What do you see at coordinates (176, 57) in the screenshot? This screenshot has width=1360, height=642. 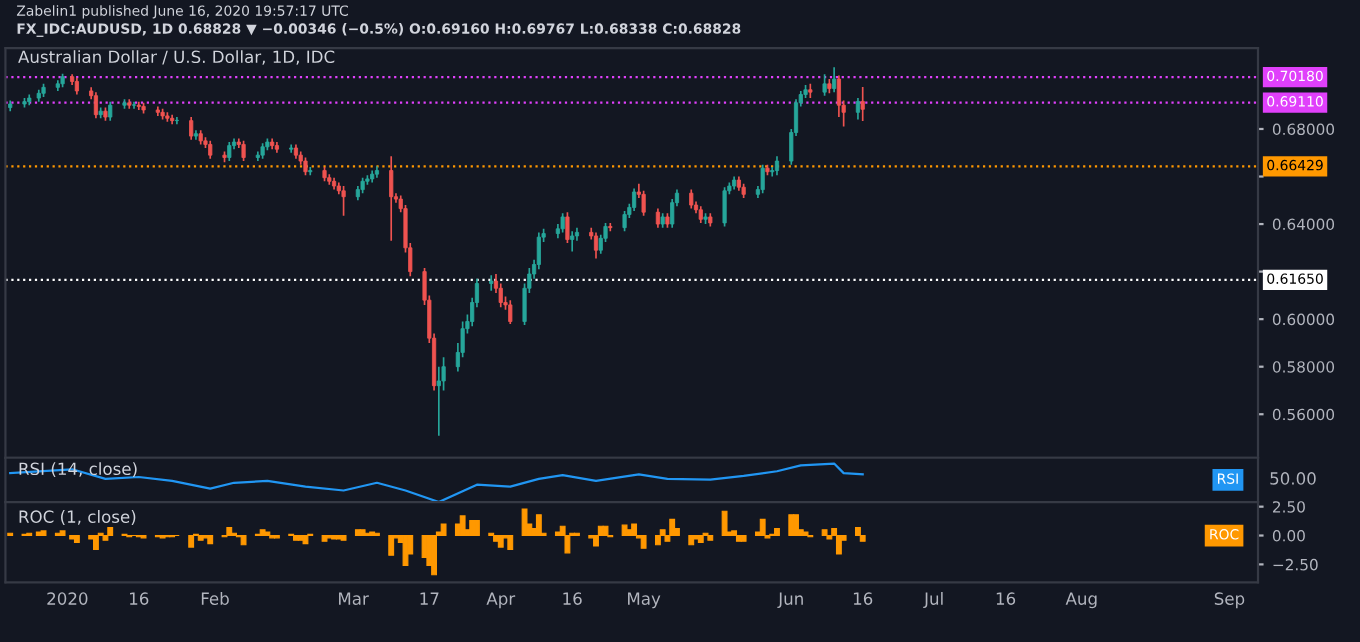 I see `chart-title: Australian Dollar / U.S. Dollar, 1D, IDC` at bounding box center [176, 57].